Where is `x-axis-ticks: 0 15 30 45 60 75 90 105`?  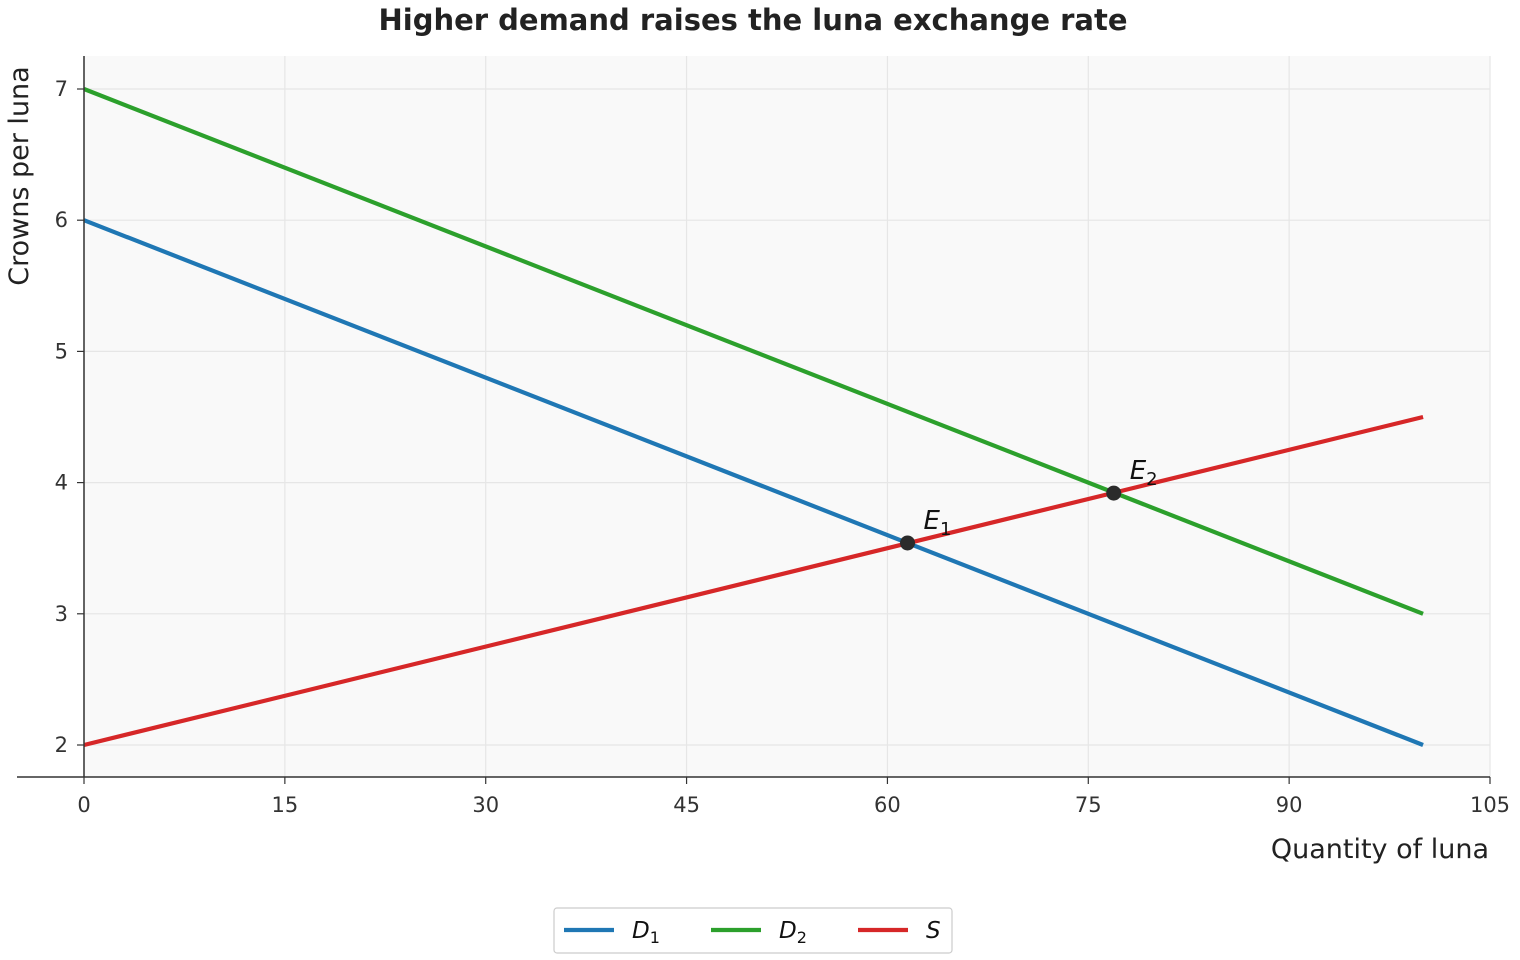 x-axis-ticks: 0 15 30 45 60 75 90 105 is located at coordinates (793, 797).